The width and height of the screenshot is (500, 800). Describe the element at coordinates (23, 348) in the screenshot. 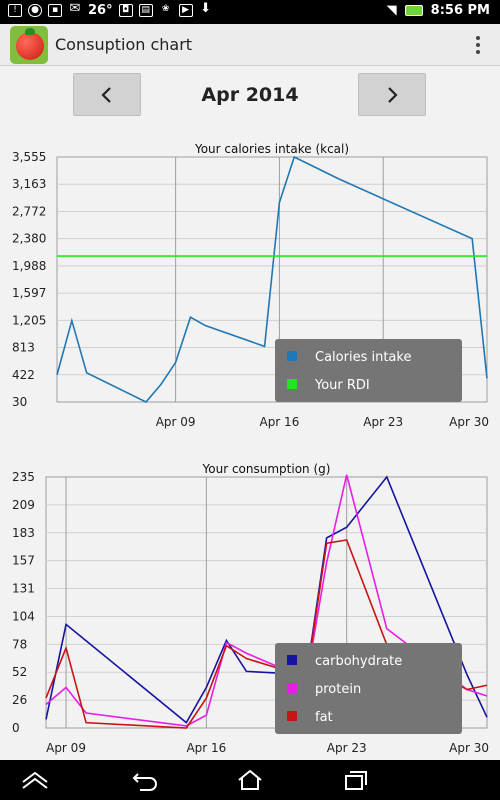

I see `y-tick-label: 813` at that location.